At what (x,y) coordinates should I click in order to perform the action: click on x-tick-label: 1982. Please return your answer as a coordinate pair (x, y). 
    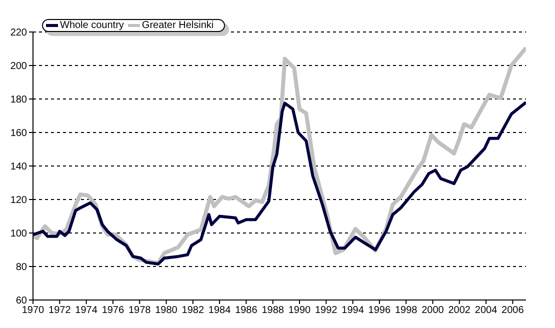
    Looking at the image, I should click on (193, 310).